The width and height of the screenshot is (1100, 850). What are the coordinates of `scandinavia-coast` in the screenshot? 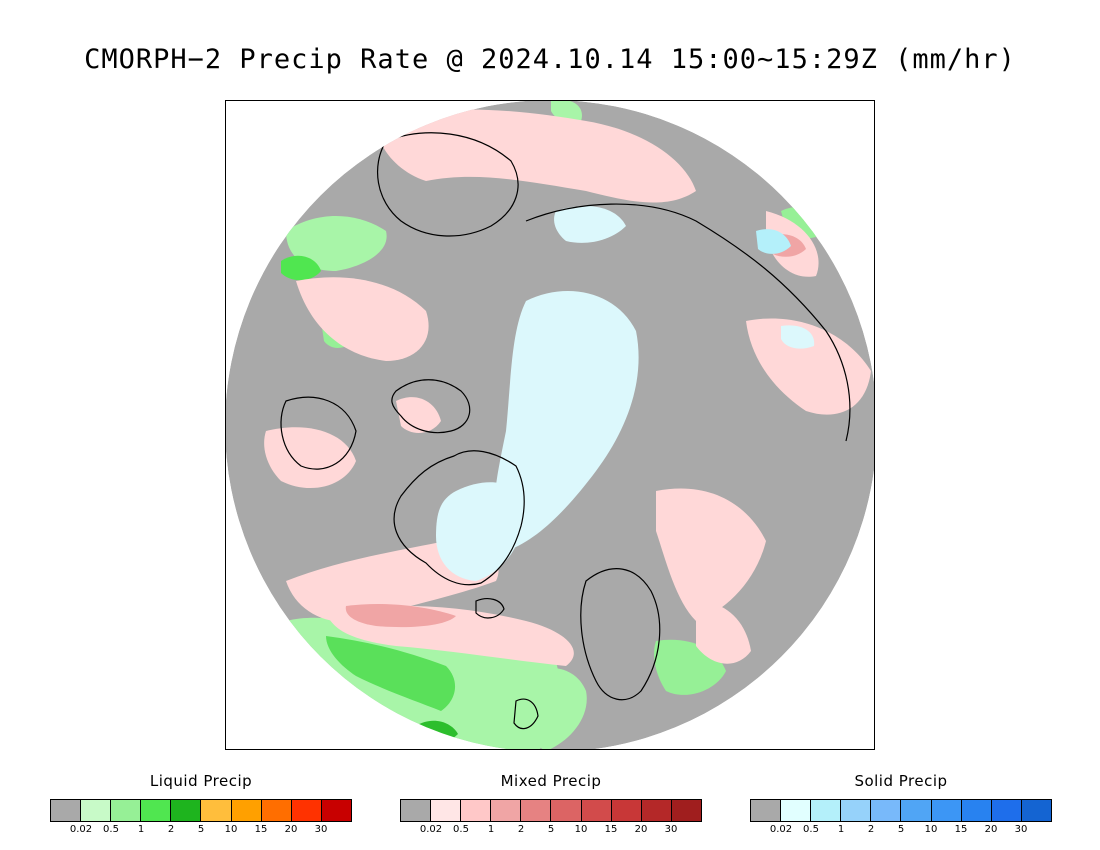 It's located at (620, 634).